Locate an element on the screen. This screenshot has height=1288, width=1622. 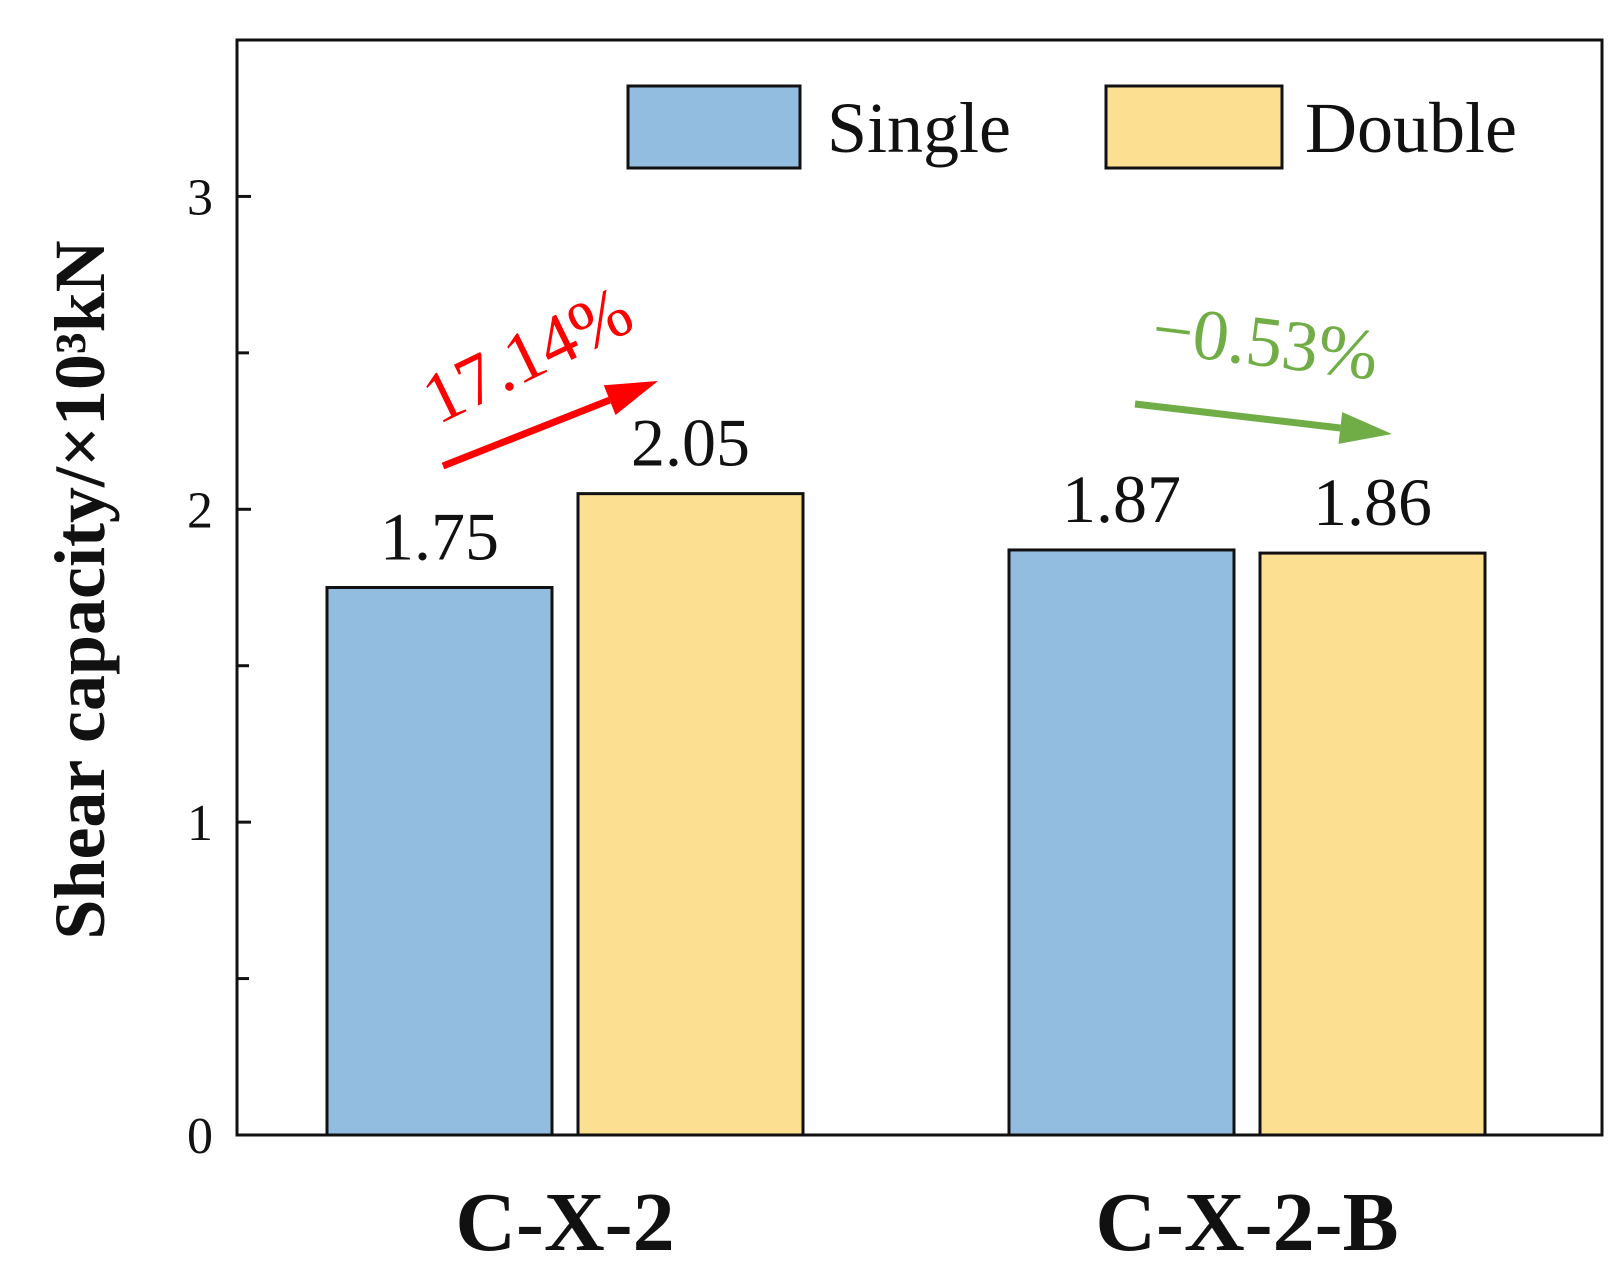
bar-c-x-2-b-single is located at coordinates (1121, 842).